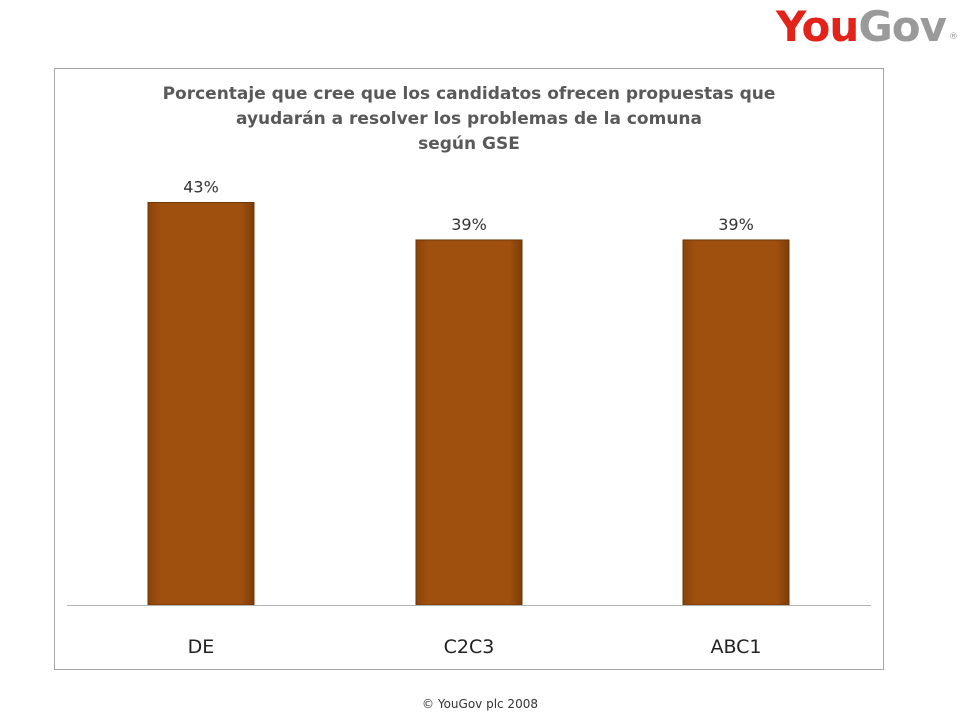  I want to click on x-tick-label-de: DE, so click(201, 647).